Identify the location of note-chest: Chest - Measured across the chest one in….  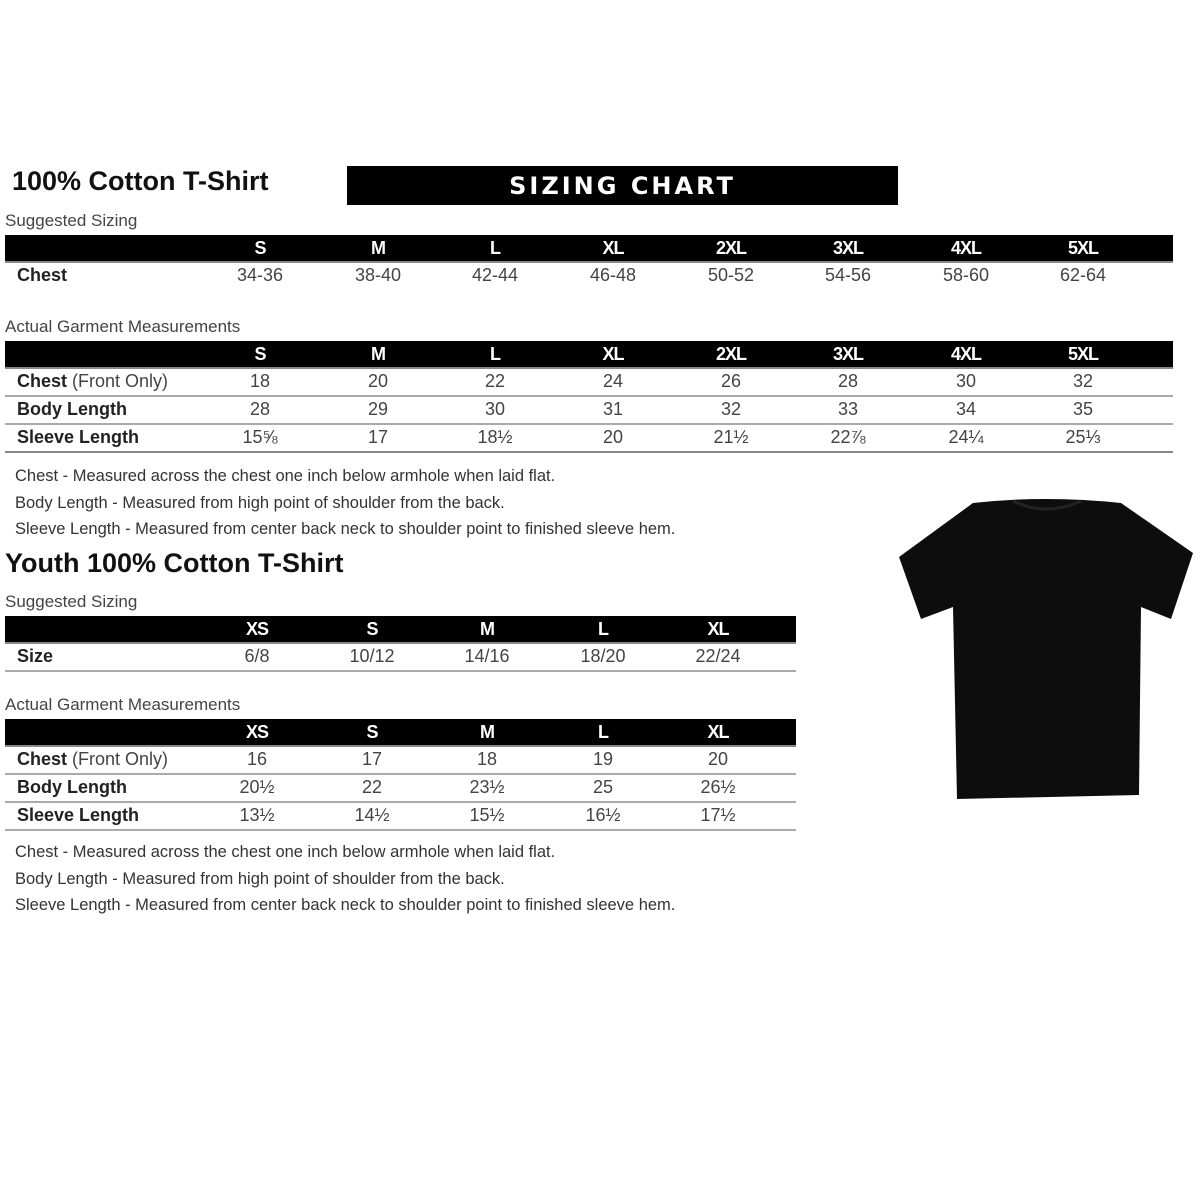
(285, 476).